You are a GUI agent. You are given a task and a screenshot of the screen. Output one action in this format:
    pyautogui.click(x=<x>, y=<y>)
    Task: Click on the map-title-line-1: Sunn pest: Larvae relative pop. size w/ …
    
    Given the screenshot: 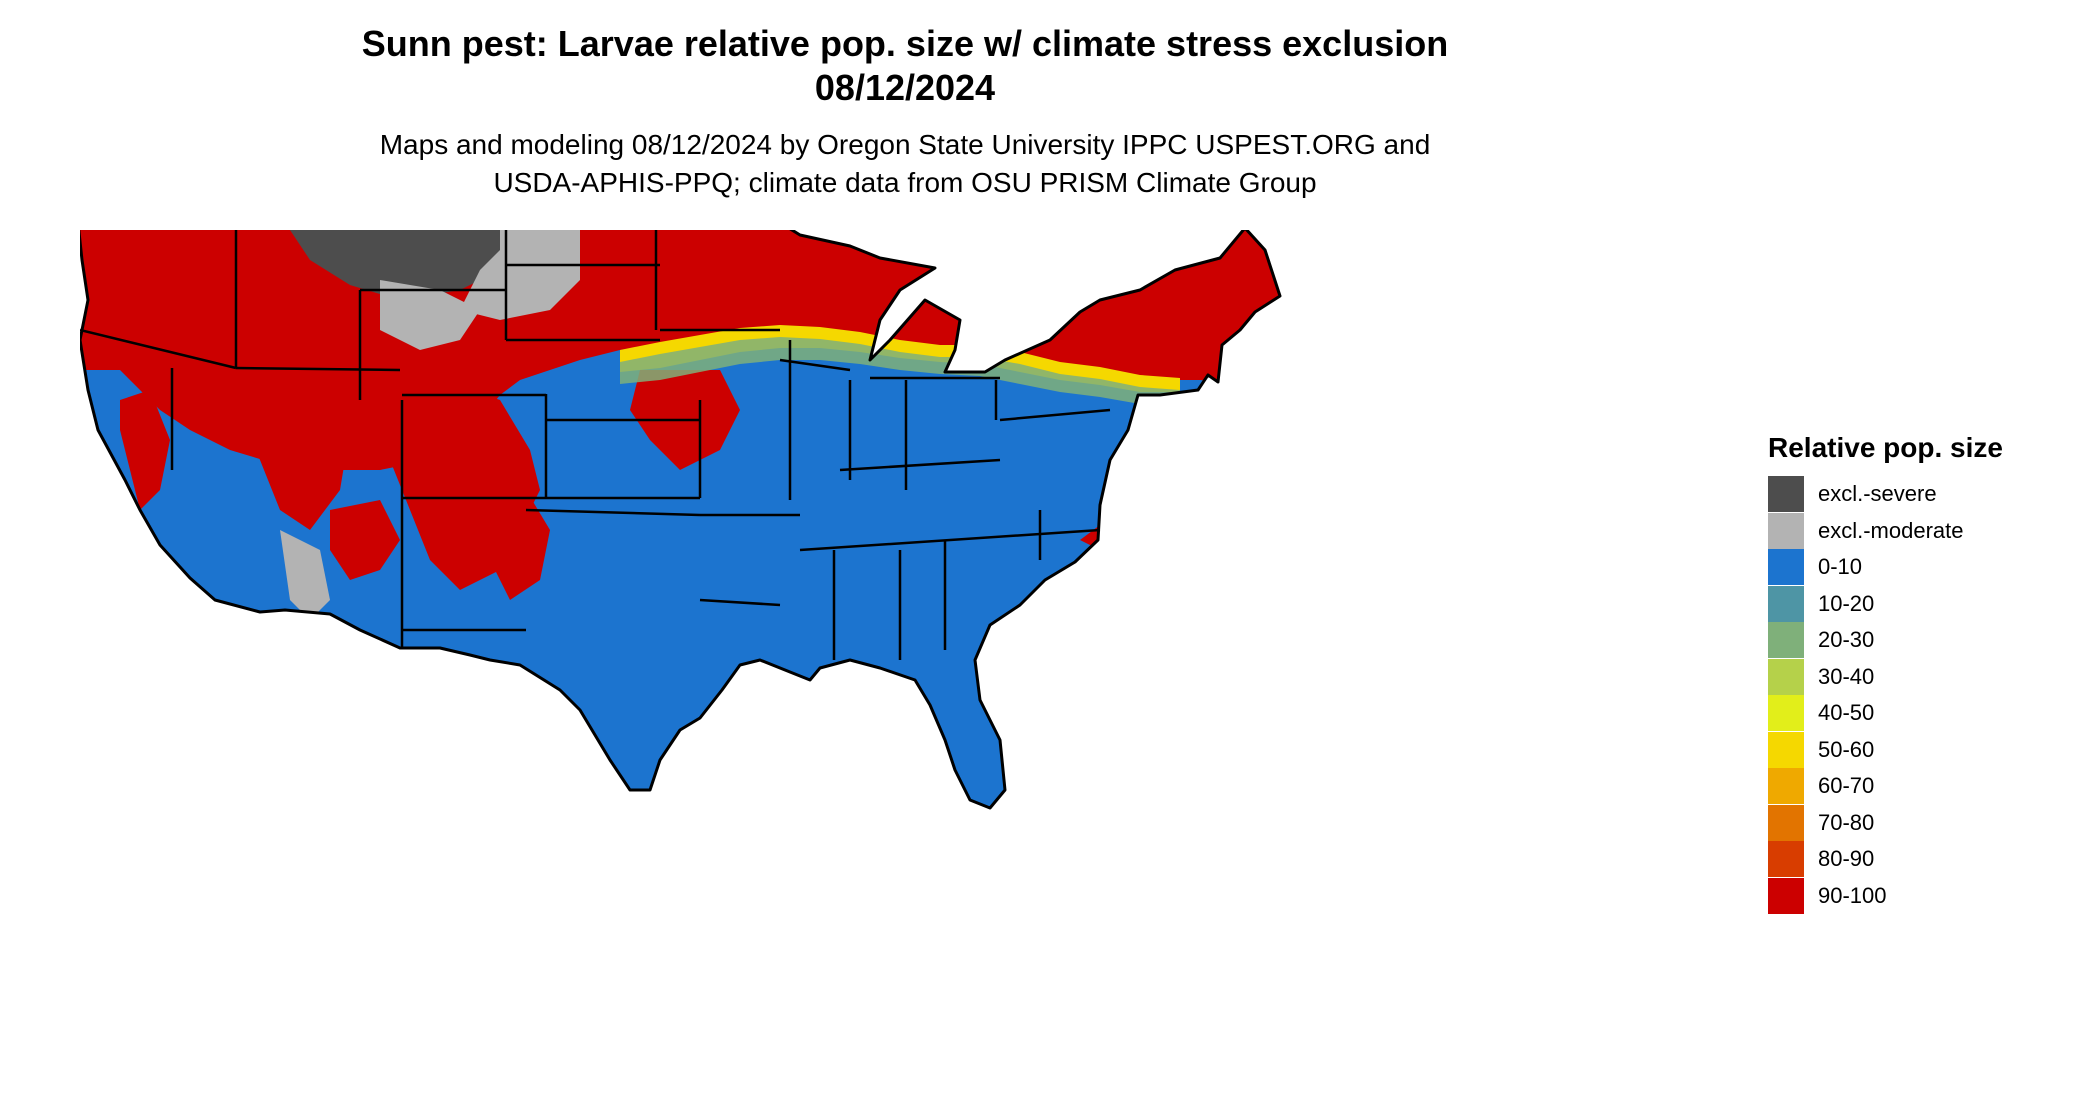 What is the action you would take?
    pyautogui.click(x=905, y=43)
    